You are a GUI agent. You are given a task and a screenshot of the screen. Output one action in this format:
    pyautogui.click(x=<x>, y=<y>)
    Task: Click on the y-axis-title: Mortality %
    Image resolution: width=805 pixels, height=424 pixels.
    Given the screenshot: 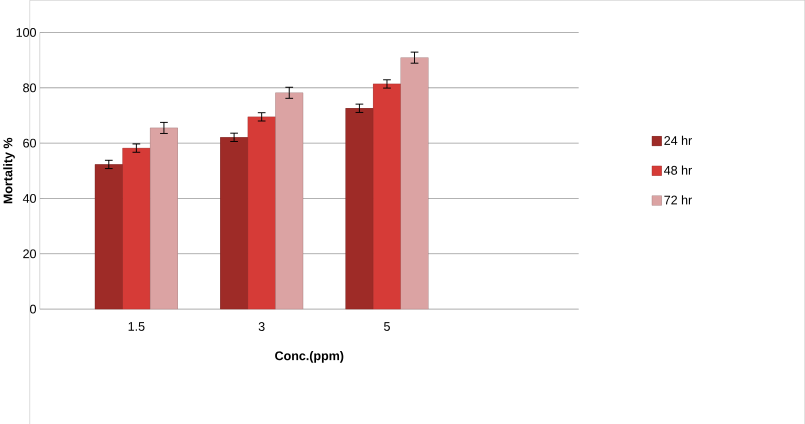 What is the action you would take?
    pyautogui.click(x=9, y=171)
    